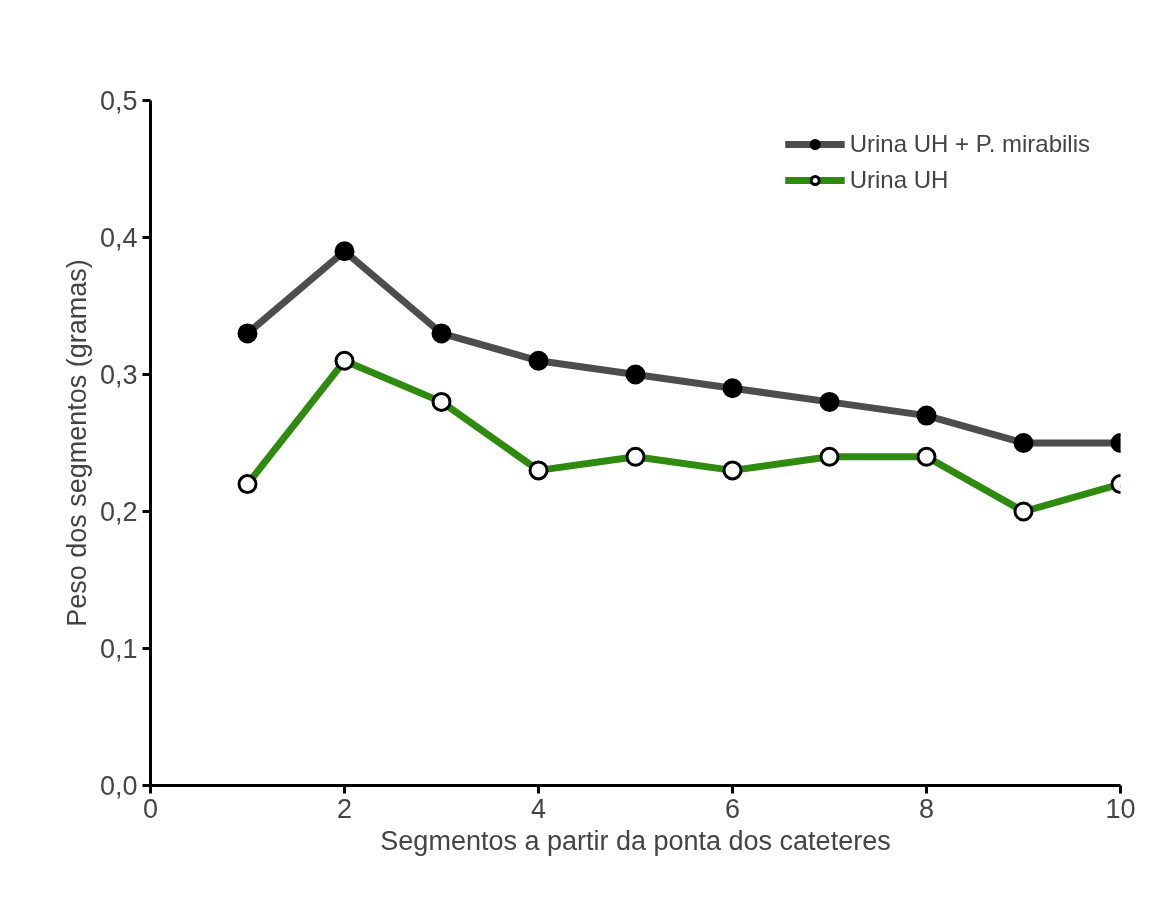  Describe the element at coordinates (732, 808) in the screenshot. I see `x-tick-label: 6` at that location.